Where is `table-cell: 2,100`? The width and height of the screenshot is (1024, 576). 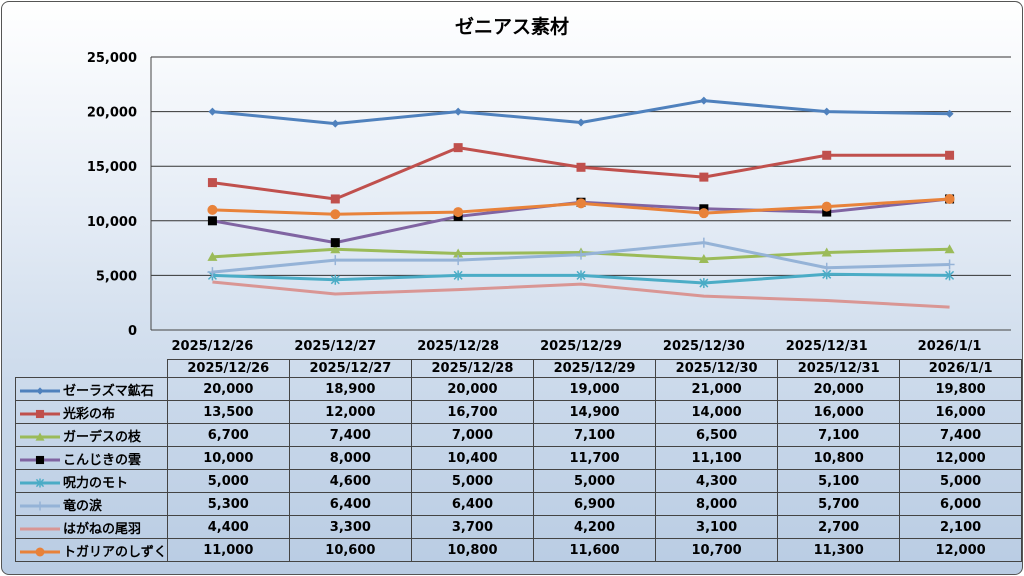
table-cell: 2,100 is located at coordinates (960, 527).